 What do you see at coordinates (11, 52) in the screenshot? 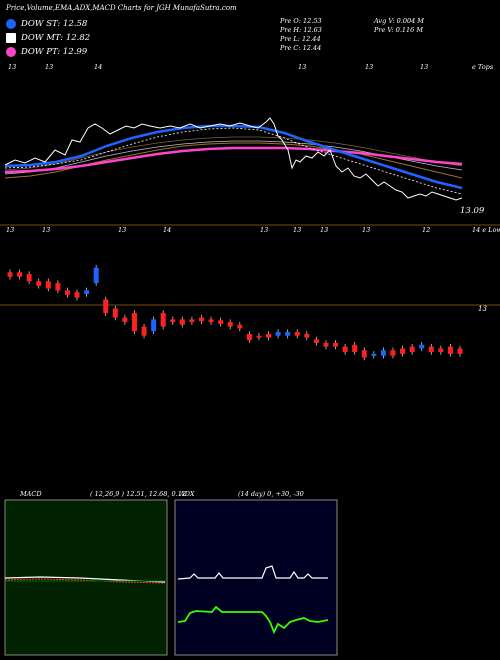
I see `dow-pt-swatch` at bounding box center [11, 52].